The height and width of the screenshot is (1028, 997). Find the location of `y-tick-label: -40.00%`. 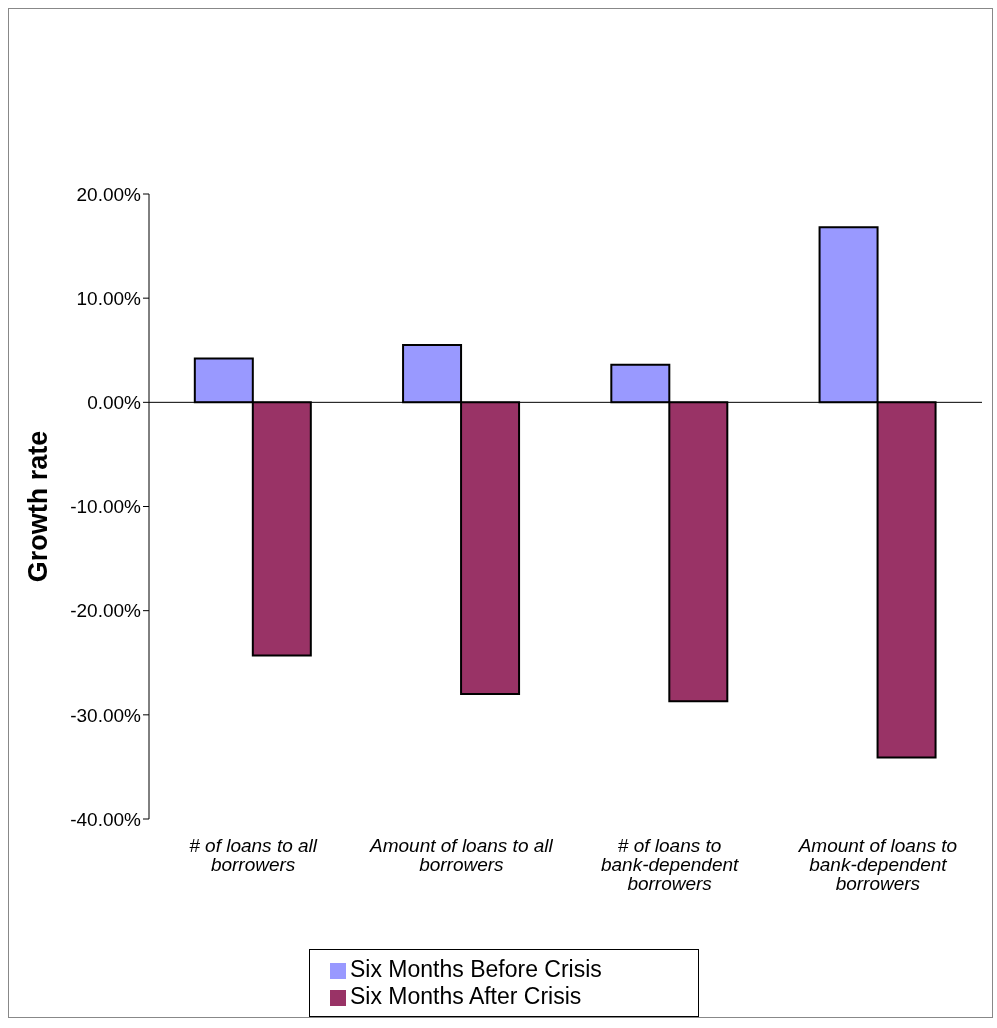

y-tick-label: -40.00% is located at coordinates (106, 819).